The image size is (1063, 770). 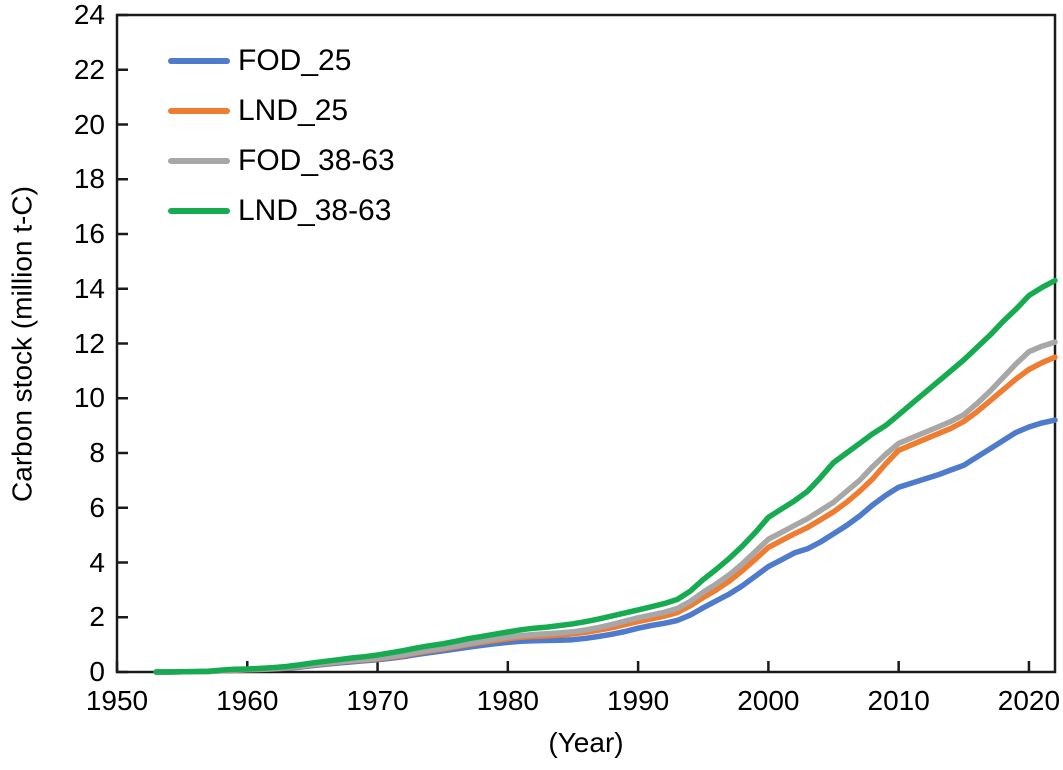 What do you see at coordinates (97, 507) in the screenshot?
I see `y-tick-label: 6` at bounding box center [97, 507].